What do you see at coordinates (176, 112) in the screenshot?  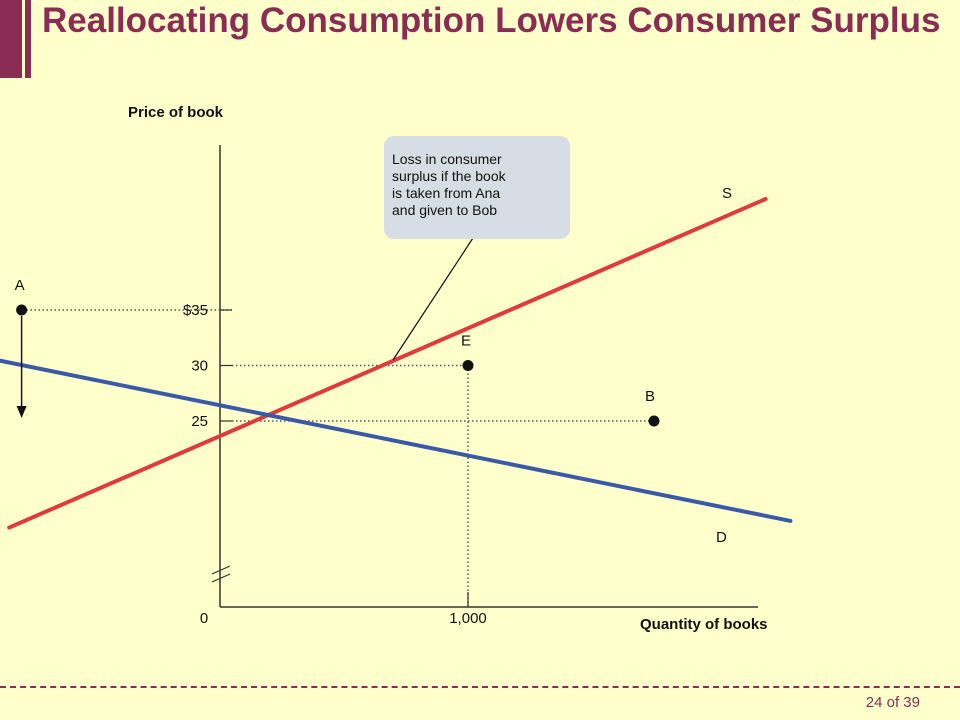 I see `y-axis-title: Price of book` at bounding box center [176, 112].